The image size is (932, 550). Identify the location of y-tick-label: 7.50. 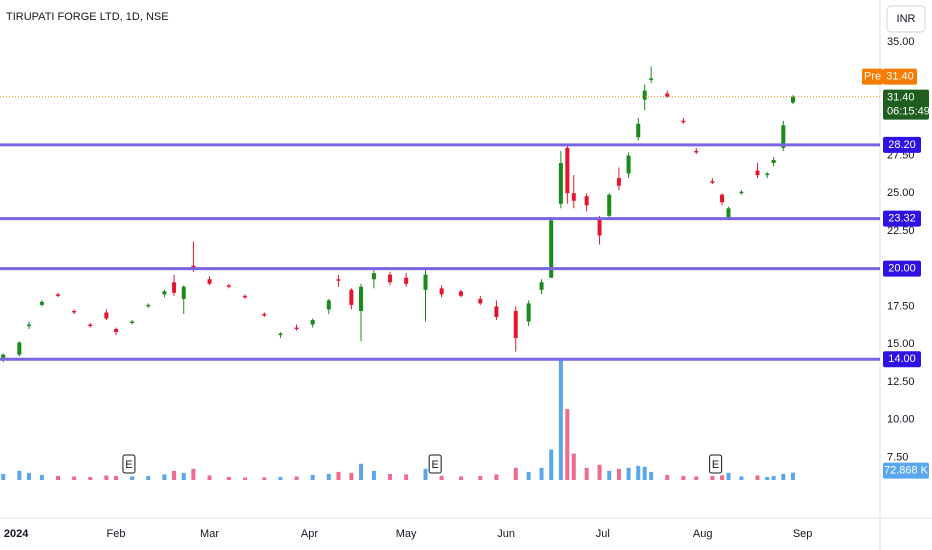
(897, 457).